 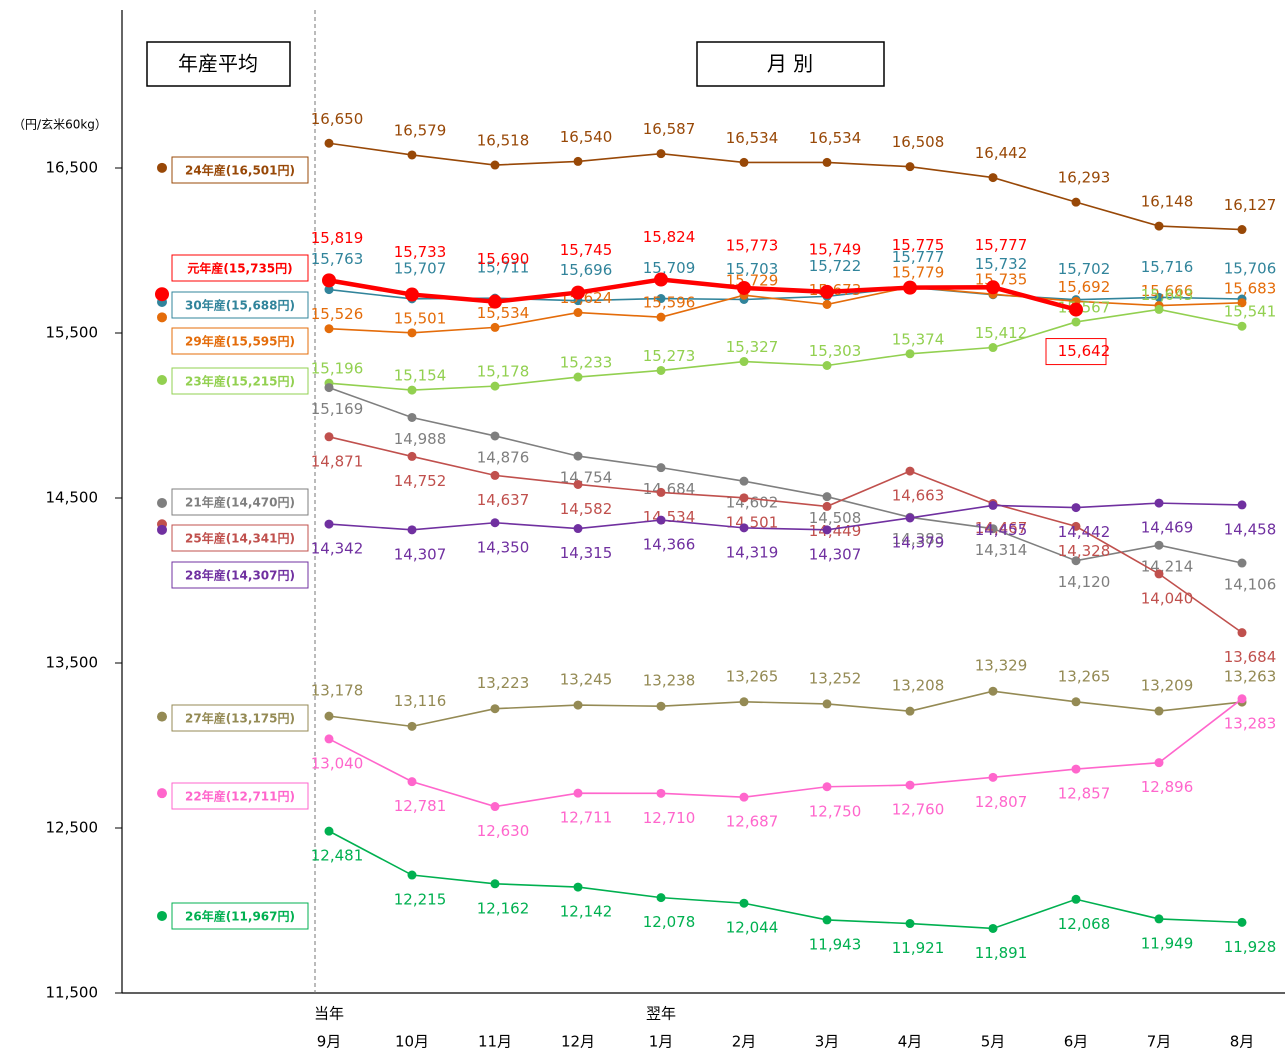 What do you see at coordinates (420, 806) in the screenshot?
I see `value-label: 12,781` at bounding box center [420, 806].